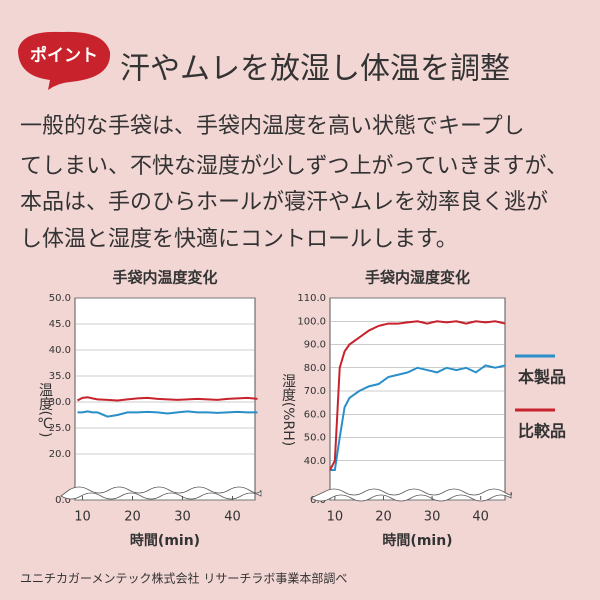 Image resolution: width=600 pixels, height=600 pixels. Describe the element at coordinates (63, 500) in the screenshot. I see `y-tick-label: 0.0` at that location.